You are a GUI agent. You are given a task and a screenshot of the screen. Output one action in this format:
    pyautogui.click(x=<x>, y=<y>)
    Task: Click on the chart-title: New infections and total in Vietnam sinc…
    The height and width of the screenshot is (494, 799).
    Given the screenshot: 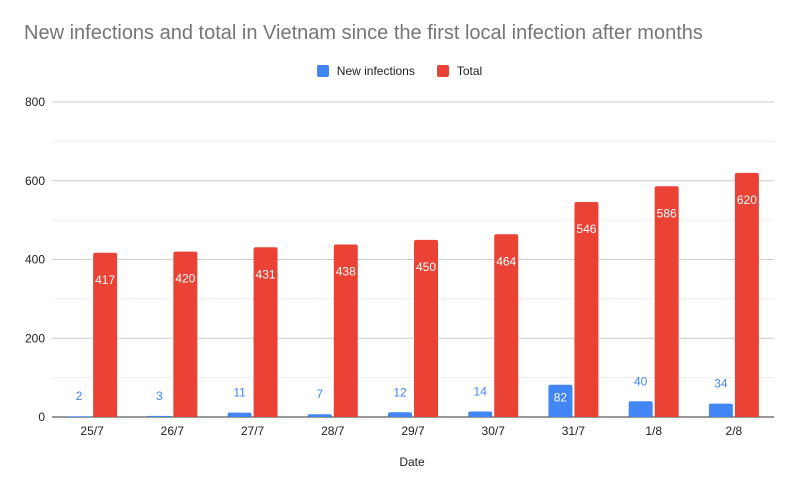 What is the action you would take?
    pyautogui.click(x=363, y=33)
    